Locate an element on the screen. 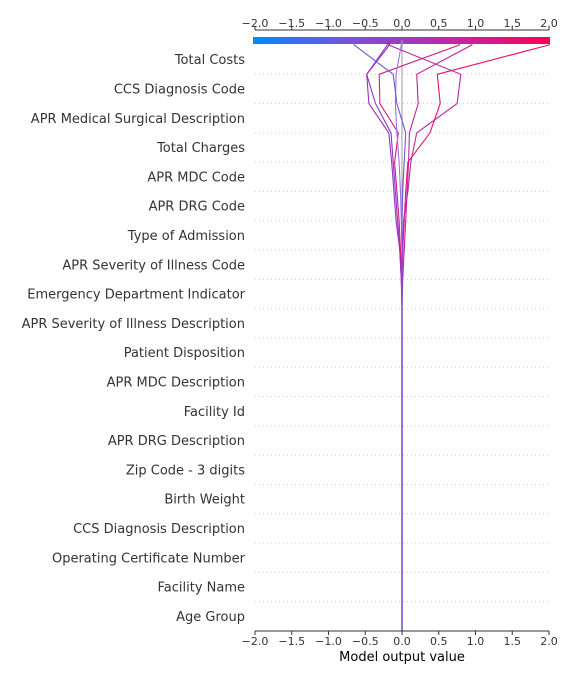  feature-label: Zip Code - 3 digits is located at coordinates (185, 470).